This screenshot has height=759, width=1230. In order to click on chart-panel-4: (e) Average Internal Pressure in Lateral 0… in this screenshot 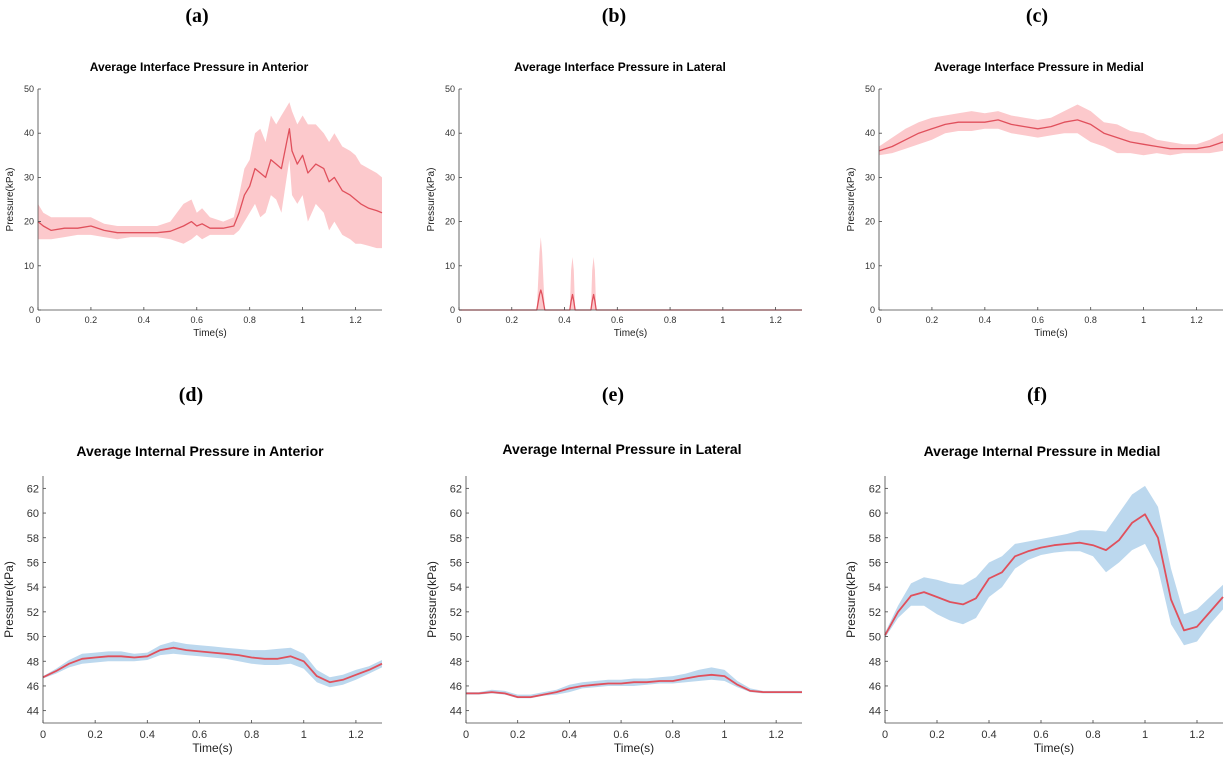, I will do `click(613, 569)`.